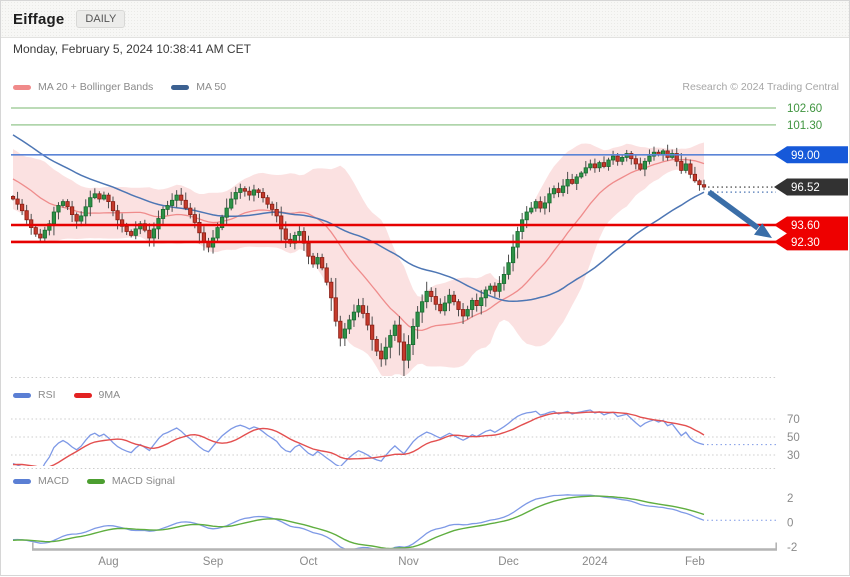  Describe the element at coordinates (804, 109) in the screenshot. I see `resistance-label: 102.60` at that location.